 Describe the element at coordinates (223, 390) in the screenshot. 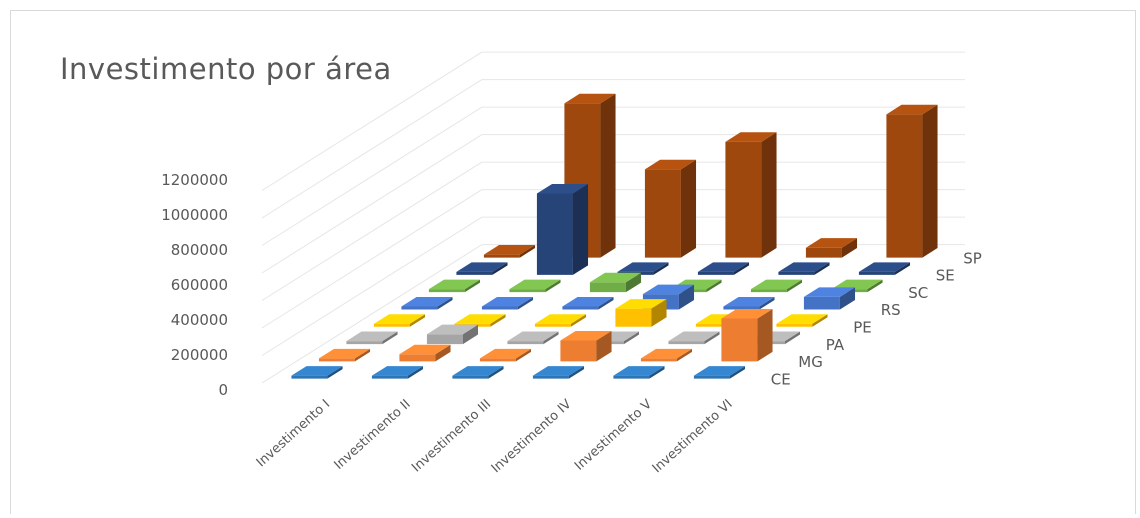

I see `y-tick-label: 0` at that location.